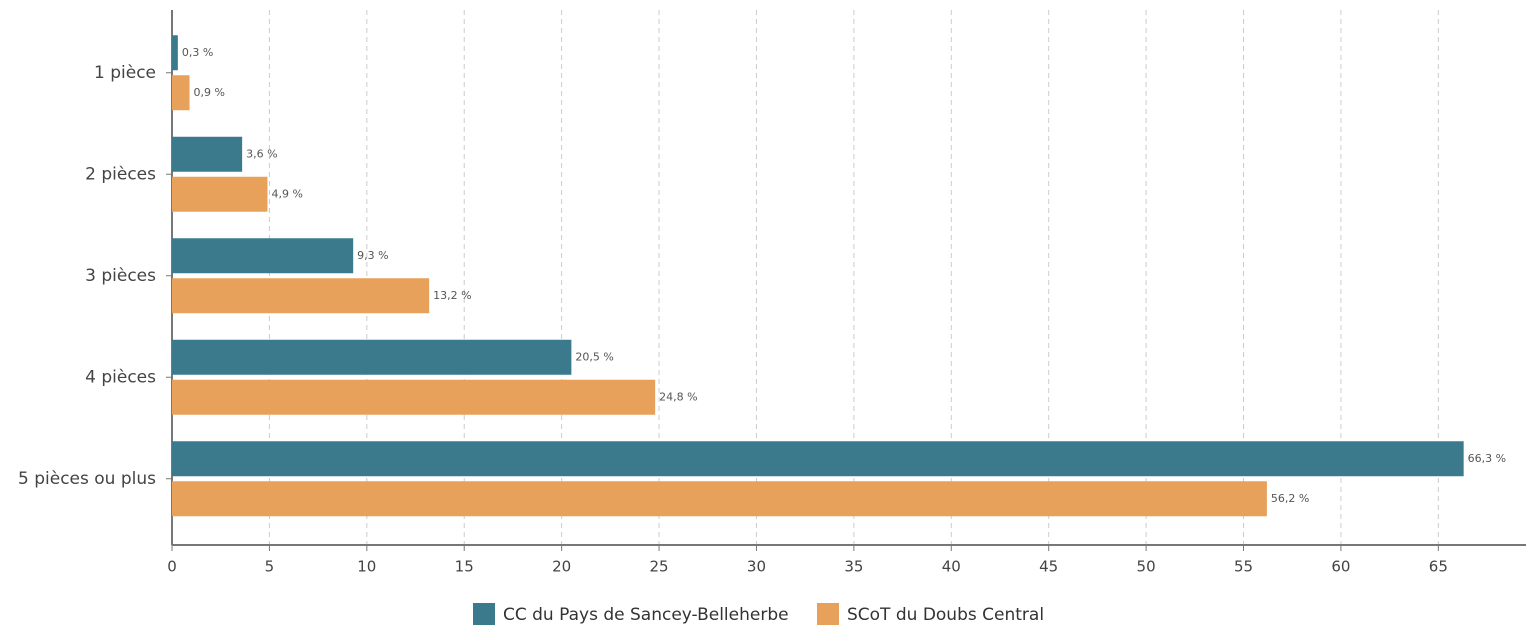 The image size is (1528, 628). What do you see at coordinates (87, 479) in the screenshot?
I see `y-tick-label: 5 pièces ou plus` at bounding box center [87, 479].